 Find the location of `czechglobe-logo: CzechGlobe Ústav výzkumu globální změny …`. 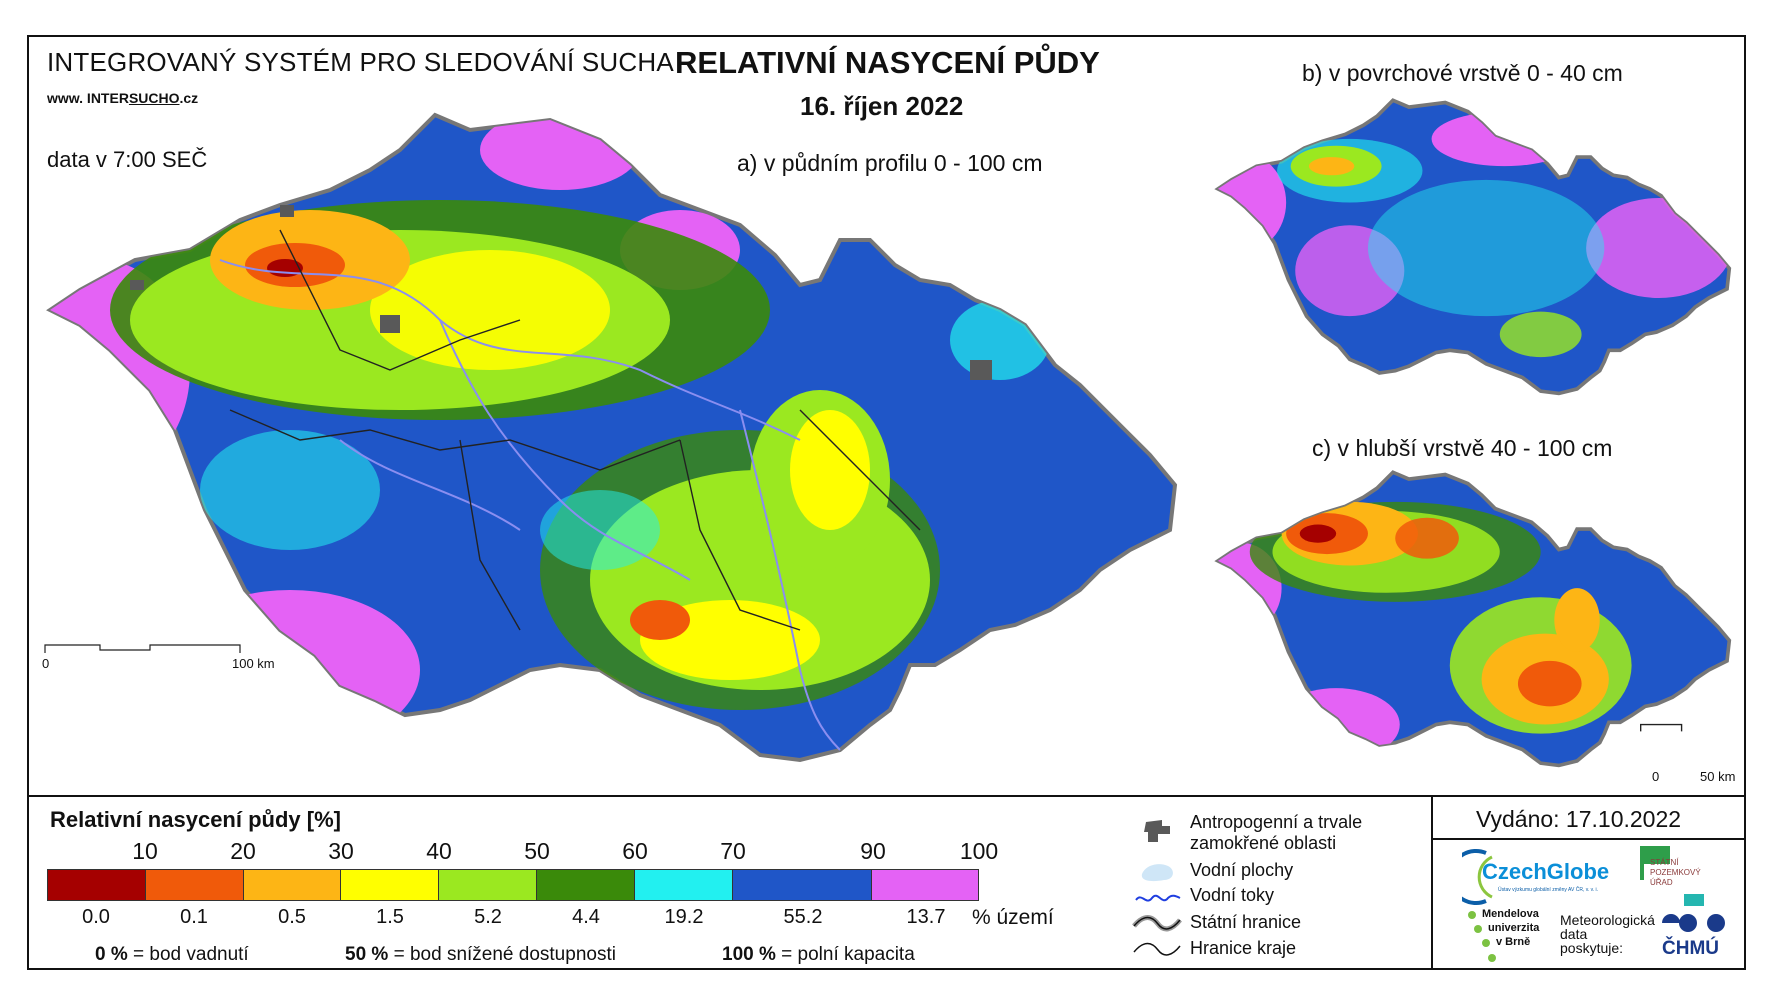

czechglobe-logo: CzechGlobe Ústav výzkumu globální změny … is located at coordinates (1537, 875).